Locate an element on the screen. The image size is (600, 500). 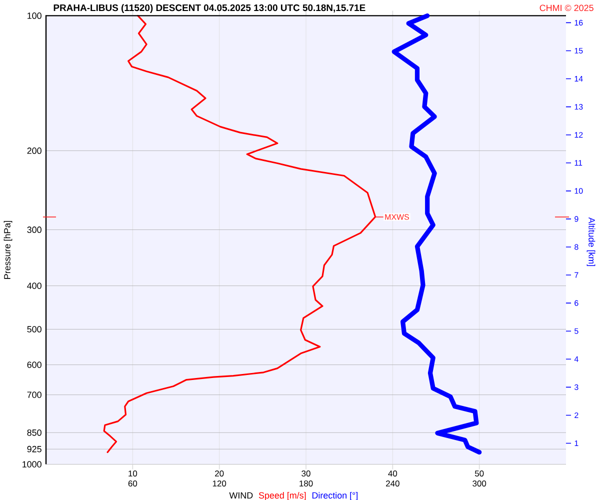
y-tick-label: 600 is located at coordinates (34, 365).